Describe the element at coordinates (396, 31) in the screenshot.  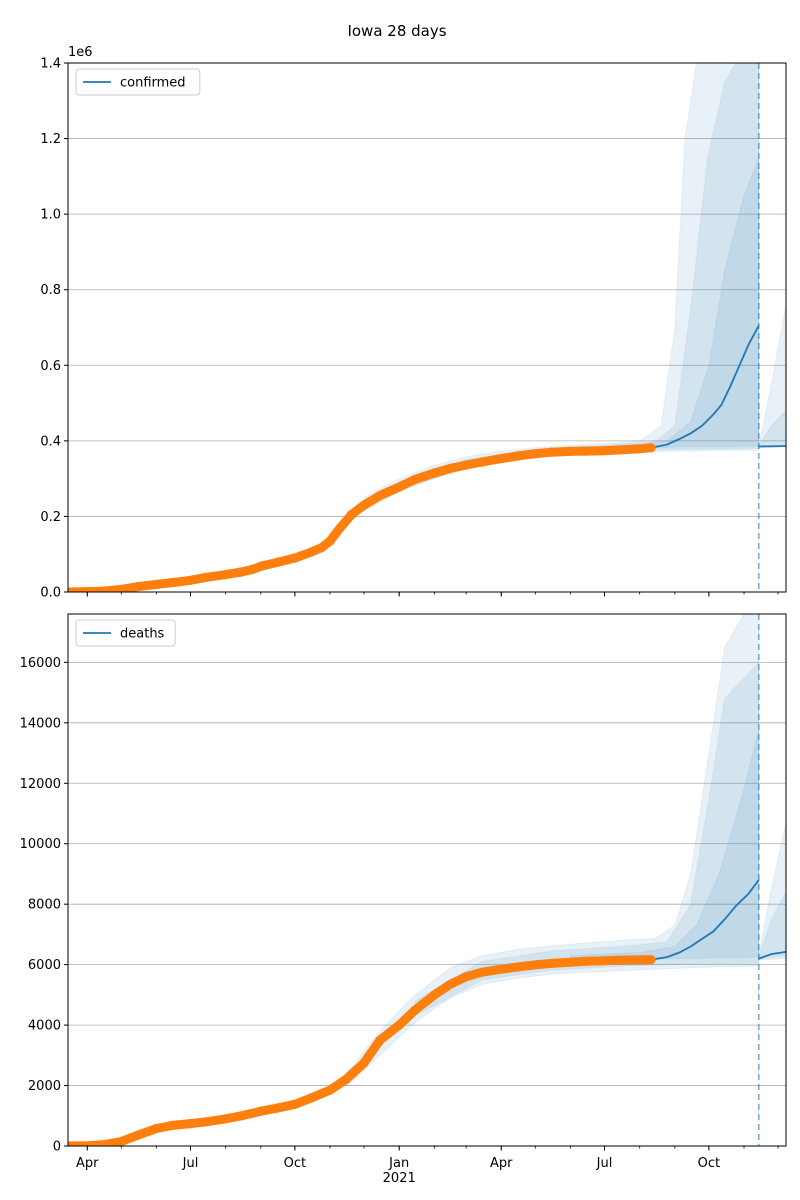
I see `figure-title: Iowa 28 days` at that location.